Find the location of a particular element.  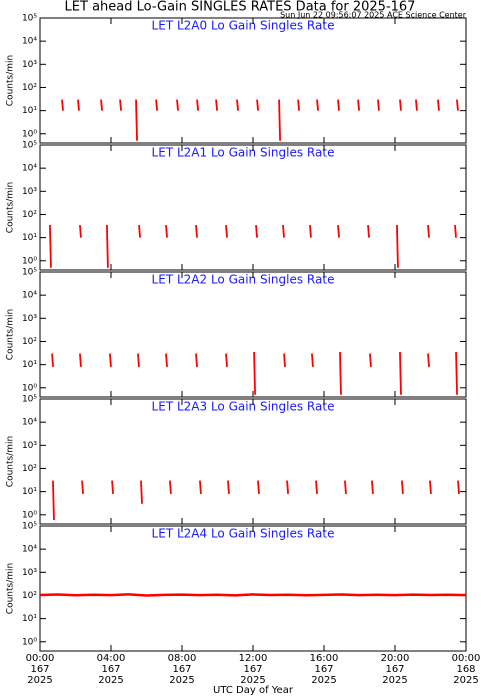

x-tick-label: 16:00 167 2025 is located at coordinates (324, 669).